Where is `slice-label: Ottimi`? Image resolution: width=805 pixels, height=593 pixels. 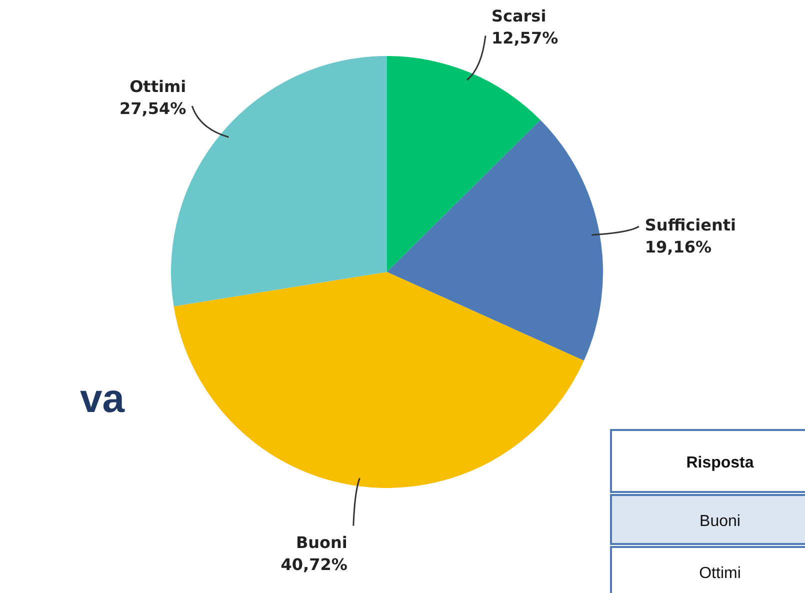
slice-label: Ottimi is located at coordinates (158, 86).